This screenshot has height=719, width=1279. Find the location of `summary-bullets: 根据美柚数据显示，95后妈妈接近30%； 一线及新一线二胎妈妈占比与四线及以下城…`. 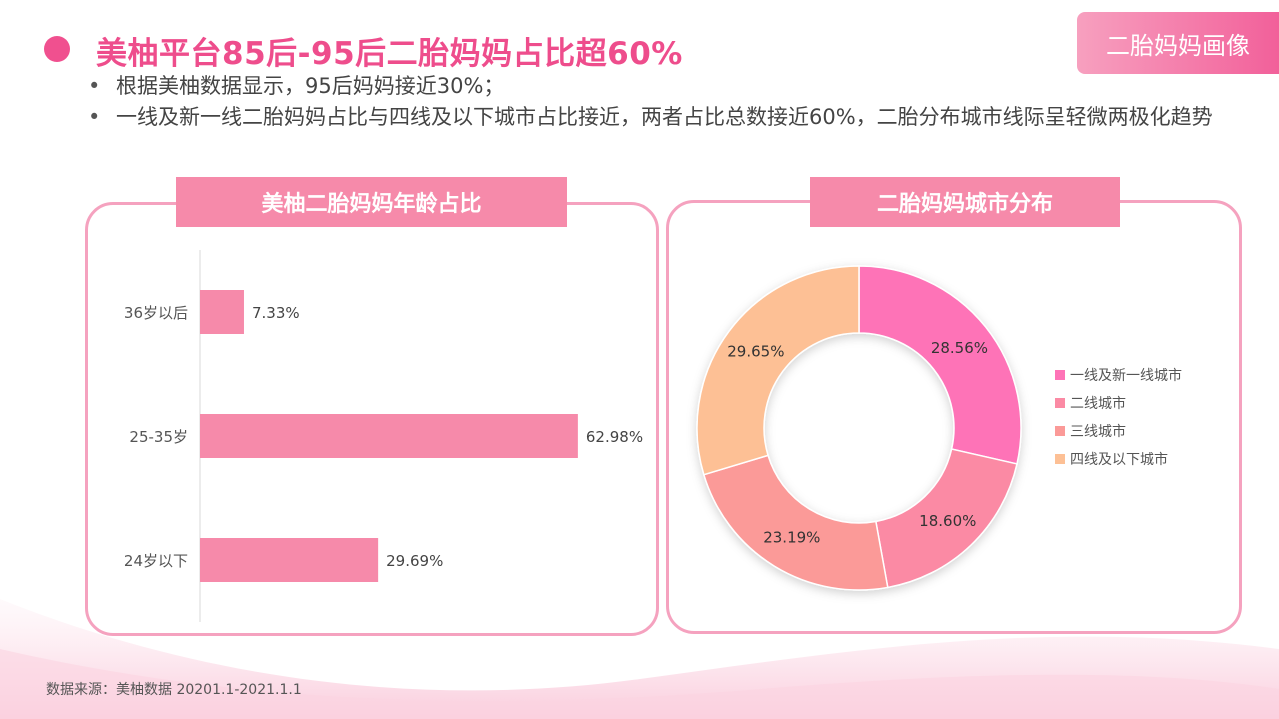

summary-bullets: 根据美柚数据显示，95后妈妈接近30%； 一线及新一线二胎妈妈占比与四线及以下城… is located at coordinates (664, 103).